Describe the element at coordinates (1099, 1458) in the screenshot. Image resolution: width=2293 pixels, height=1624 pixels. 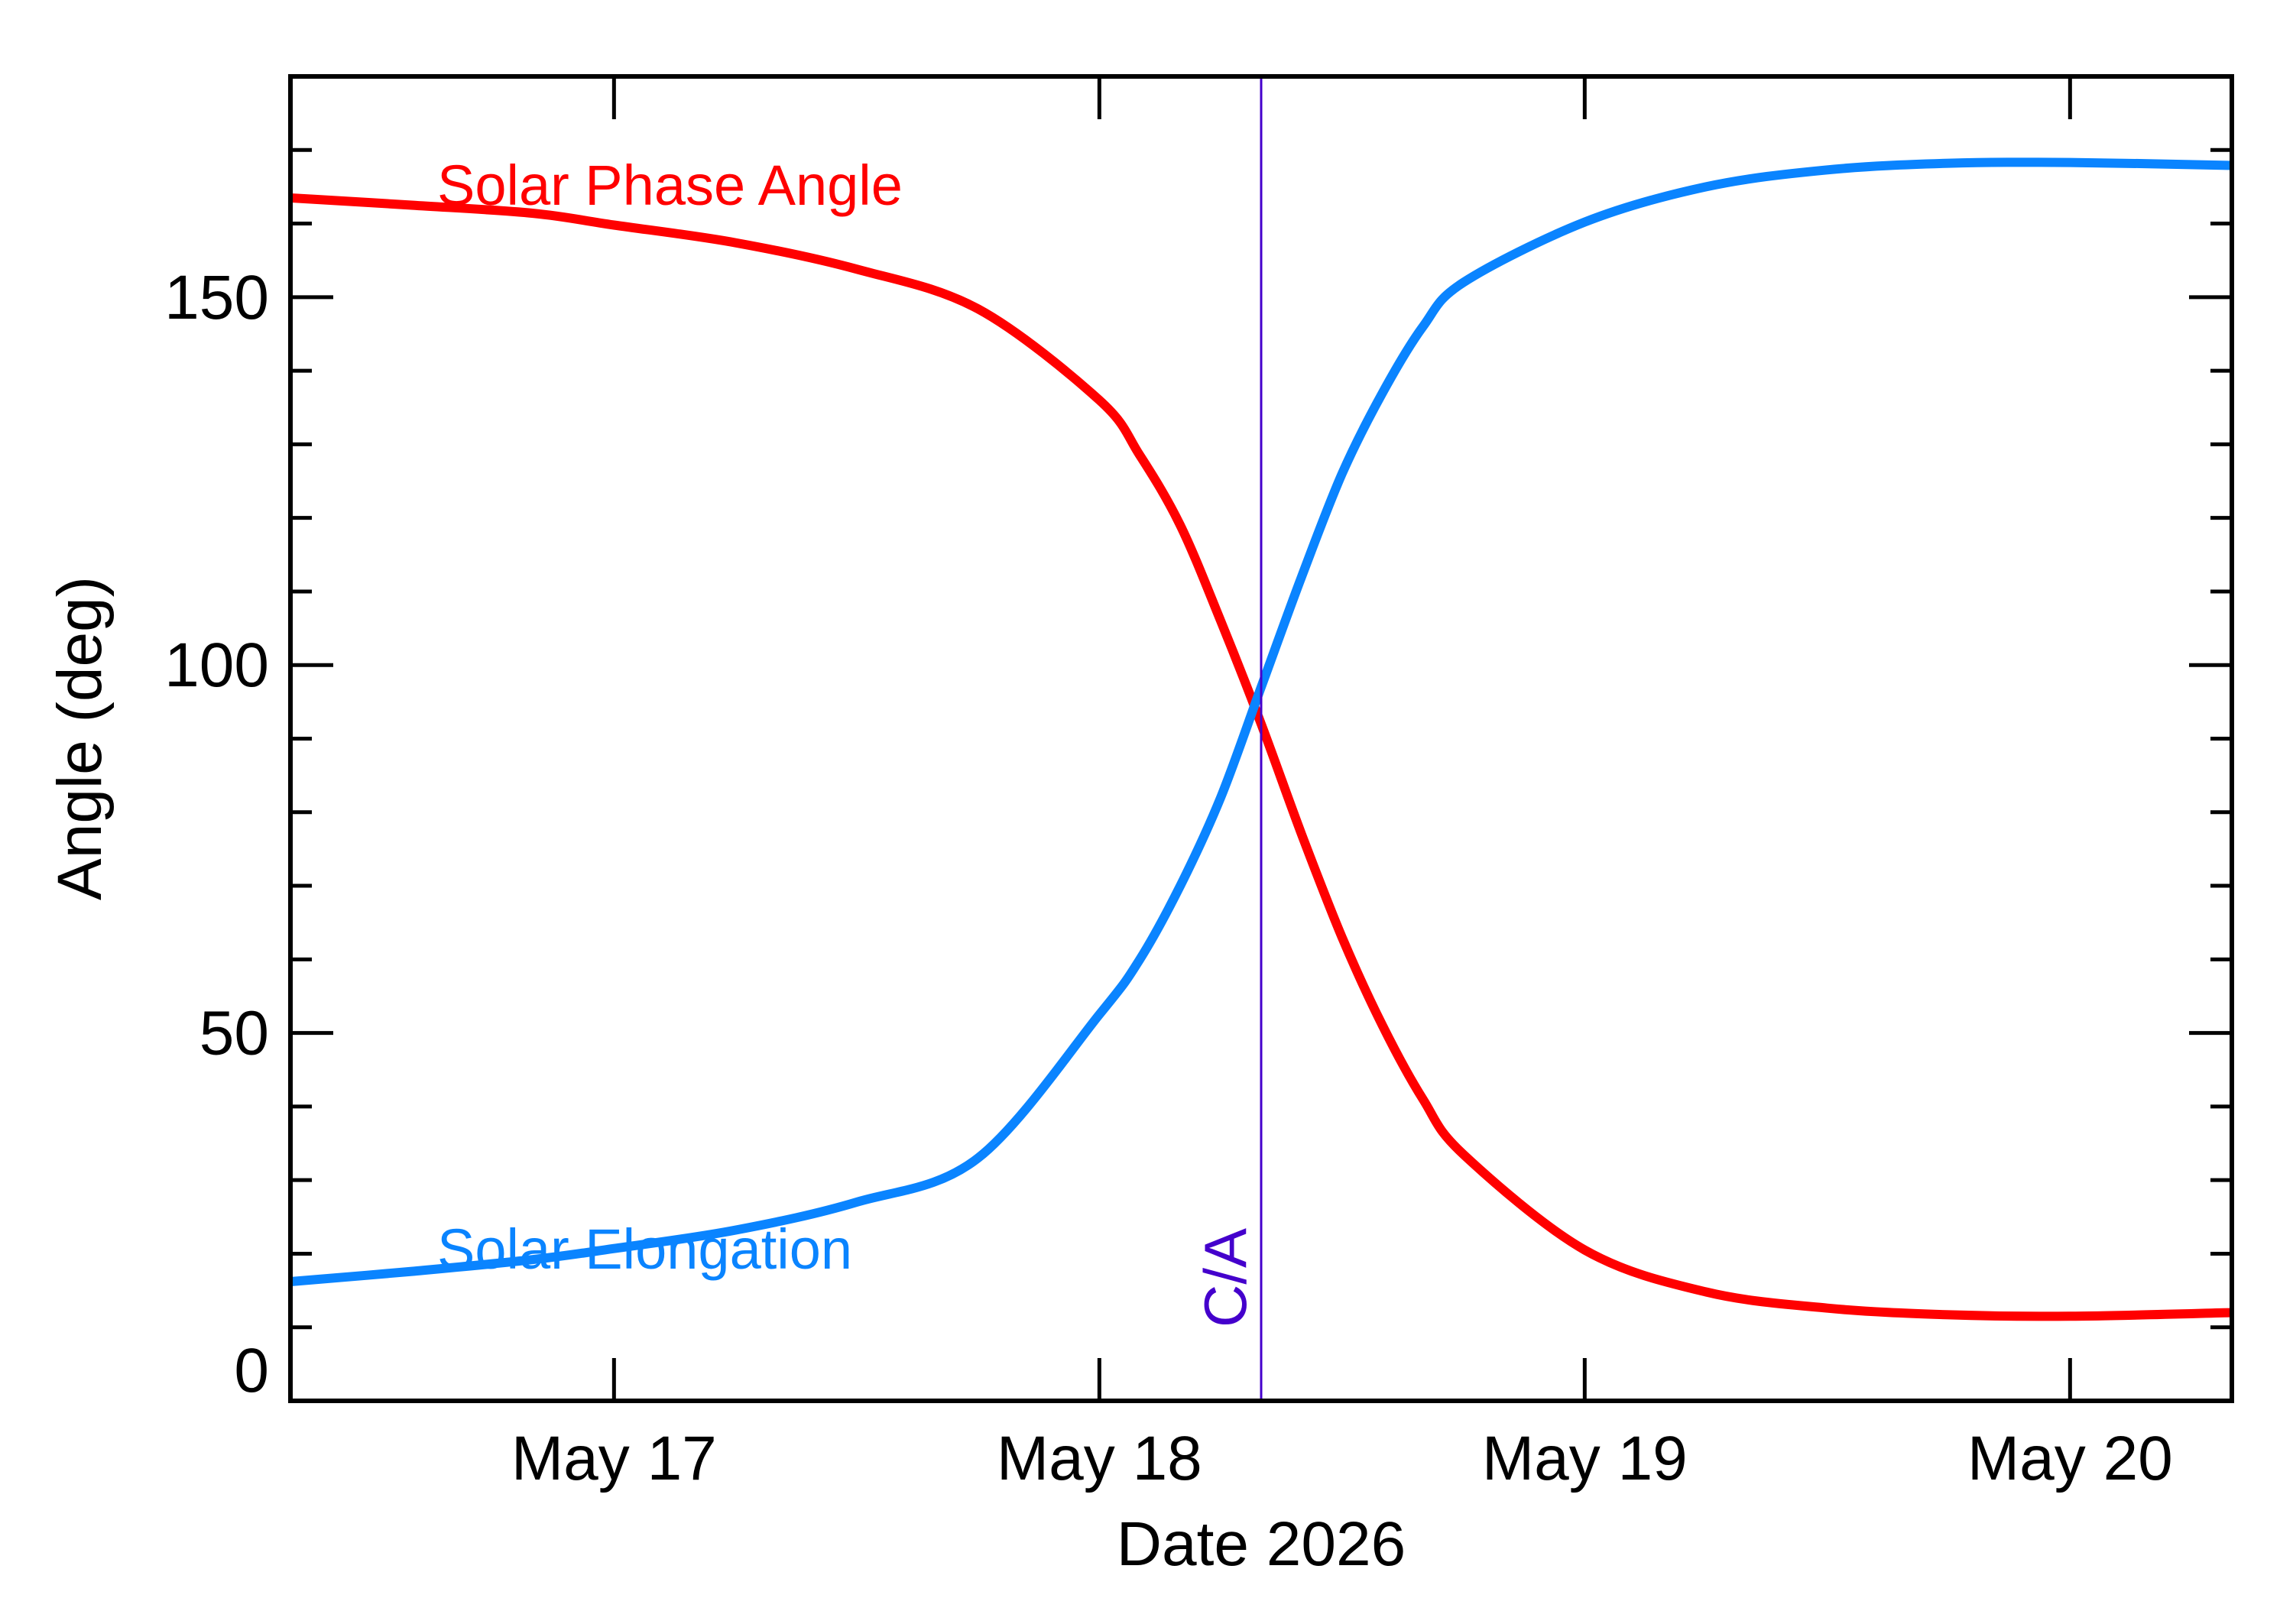
I see `x-tick-label: May 18` at that location.